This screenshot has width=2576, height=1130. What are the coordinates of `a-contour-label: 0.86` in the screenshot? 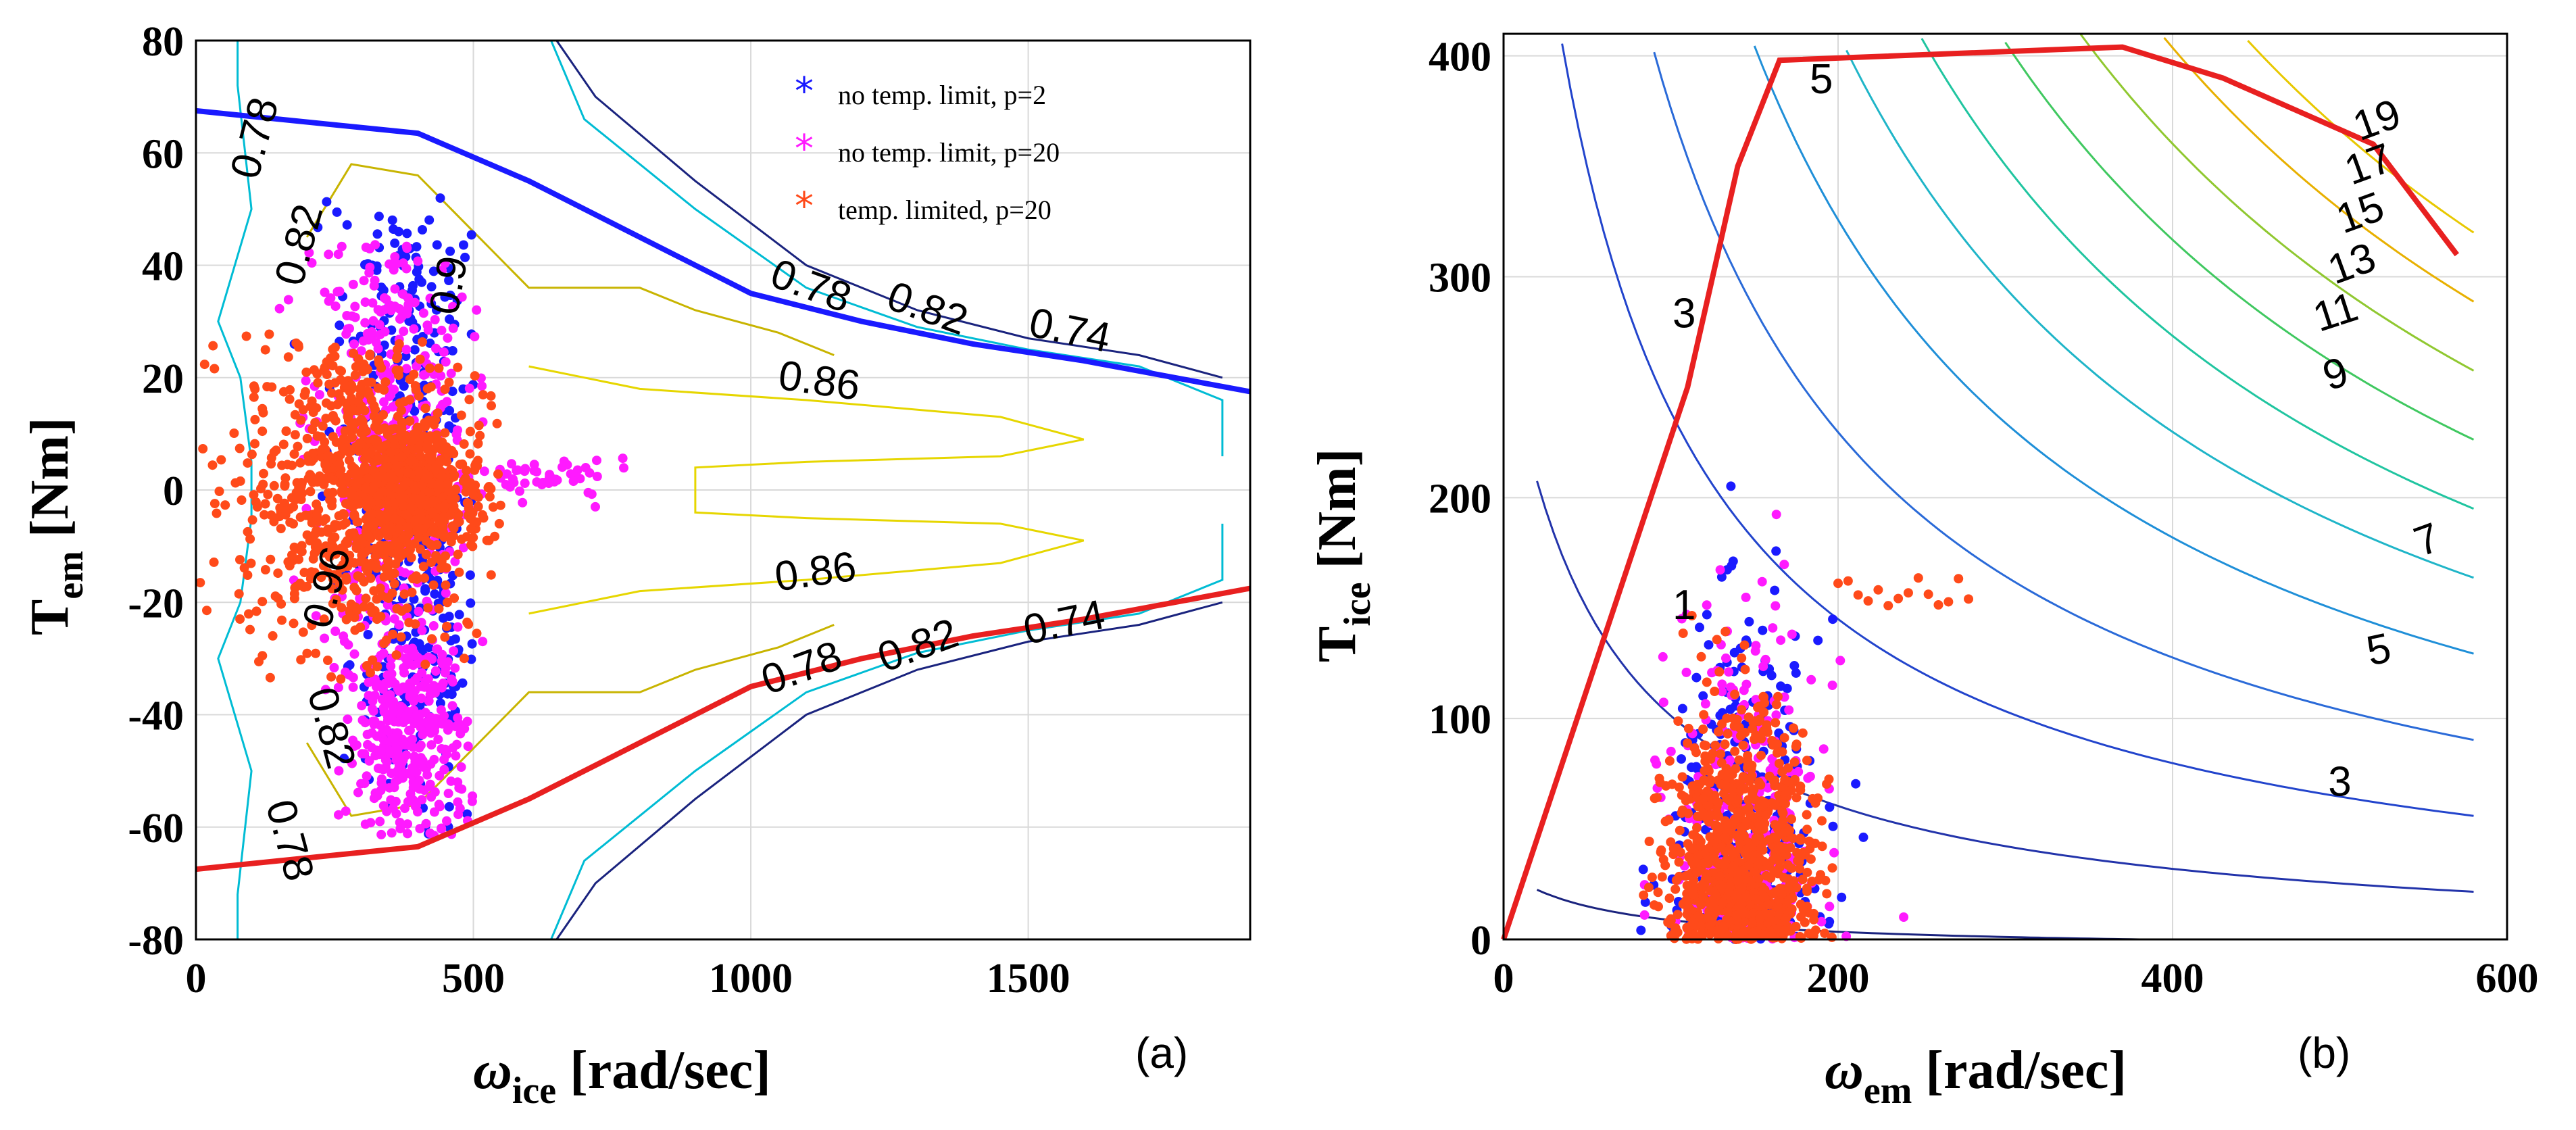 It's located at (816, 571).